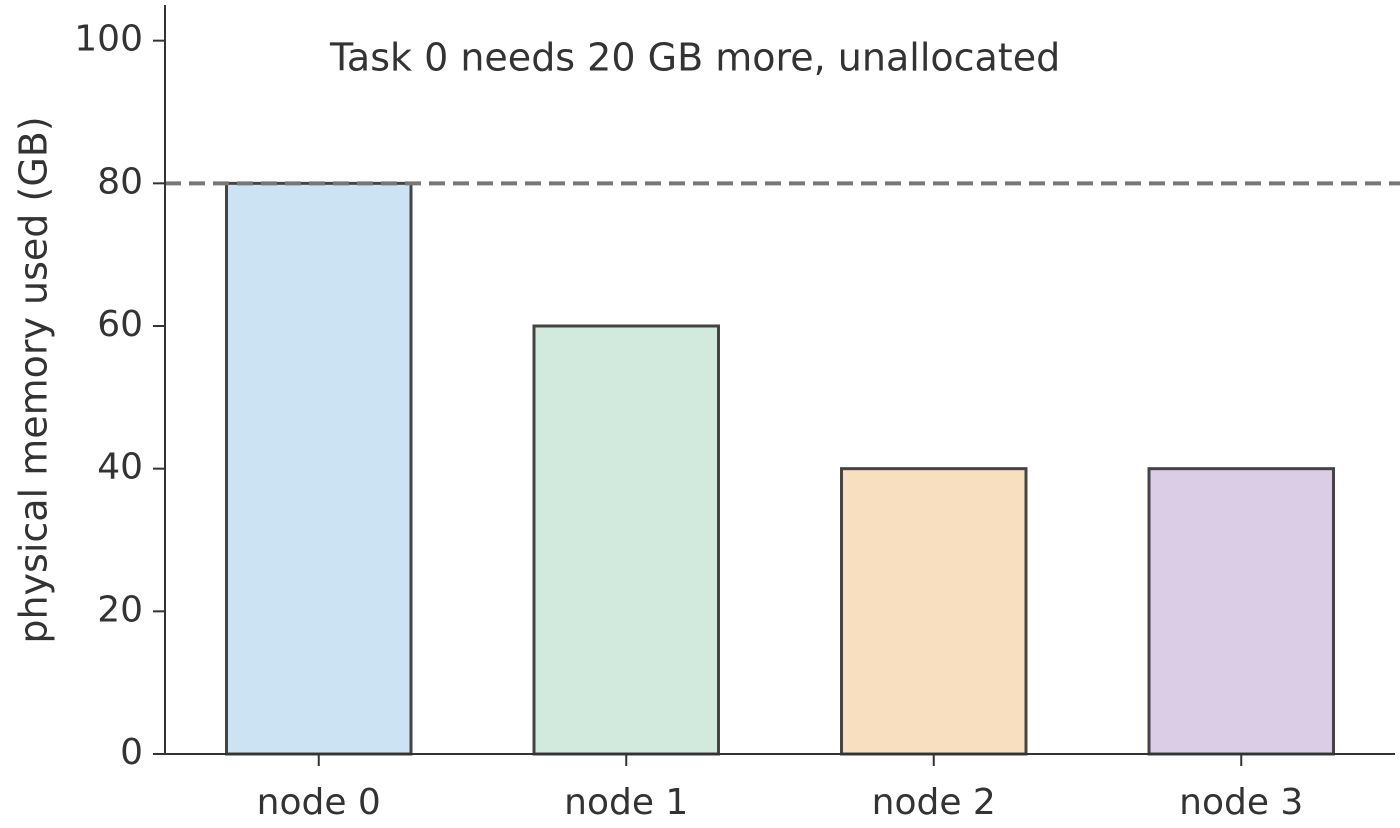  I want to click on y-axis-label: physical memory used (GB), so click(34, 379).